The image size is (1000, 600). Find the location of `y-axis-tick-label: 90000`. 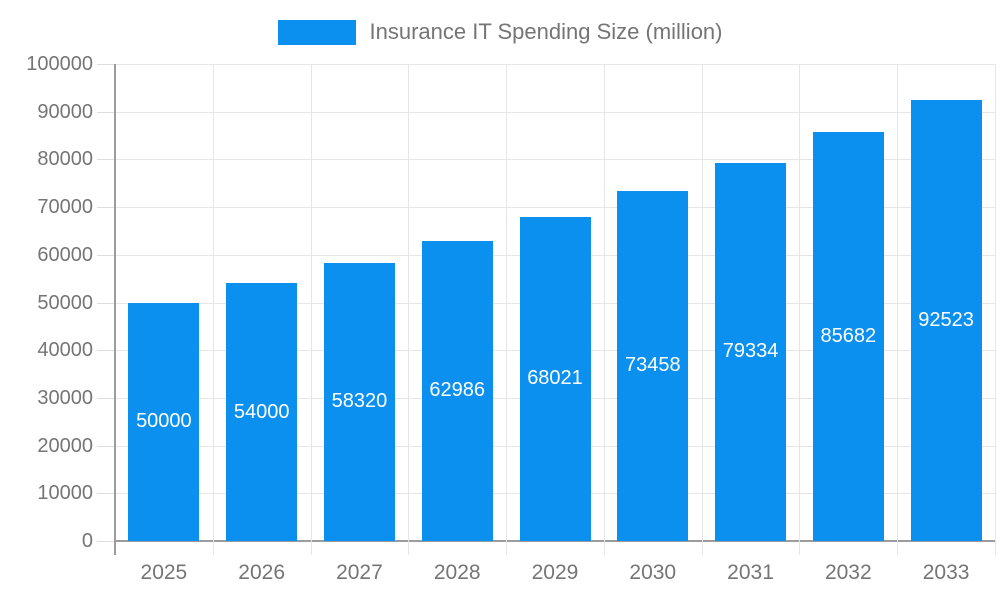

y-axis-tick-label: 90000 is located at coordinates (65, 111).